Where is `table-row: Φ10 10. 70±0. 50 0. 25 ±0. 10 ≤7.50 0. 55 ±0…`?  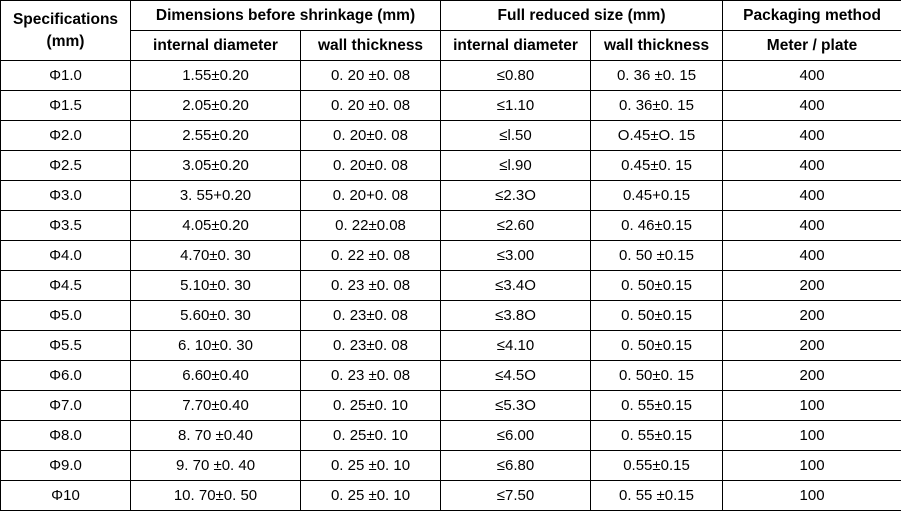 table-row: Φ10 10. 70±0. 50 0. 25 ±0. 10 ≤7.50 0. 55 ±0… is located at coordinates (450, 495).